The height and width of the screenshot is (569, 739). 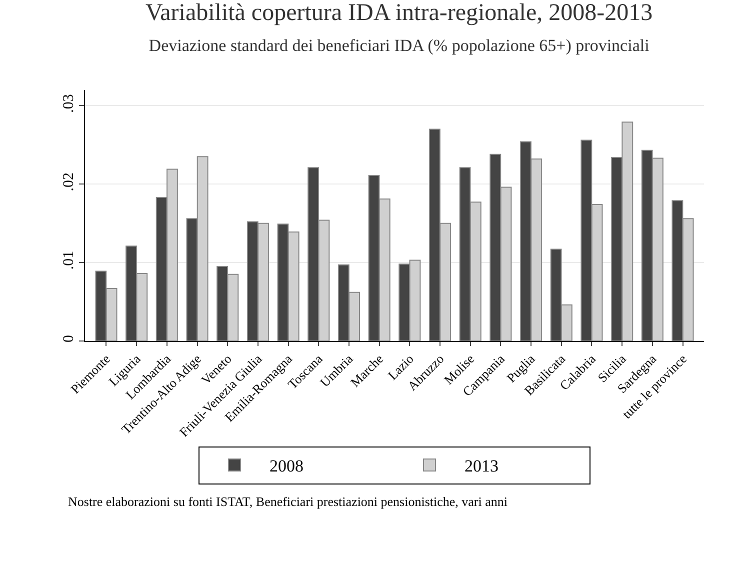 What do you see at coordinates (287, 466) in the screenshot?
I see `legend-label: 2008` at bounding box center [287, 466].